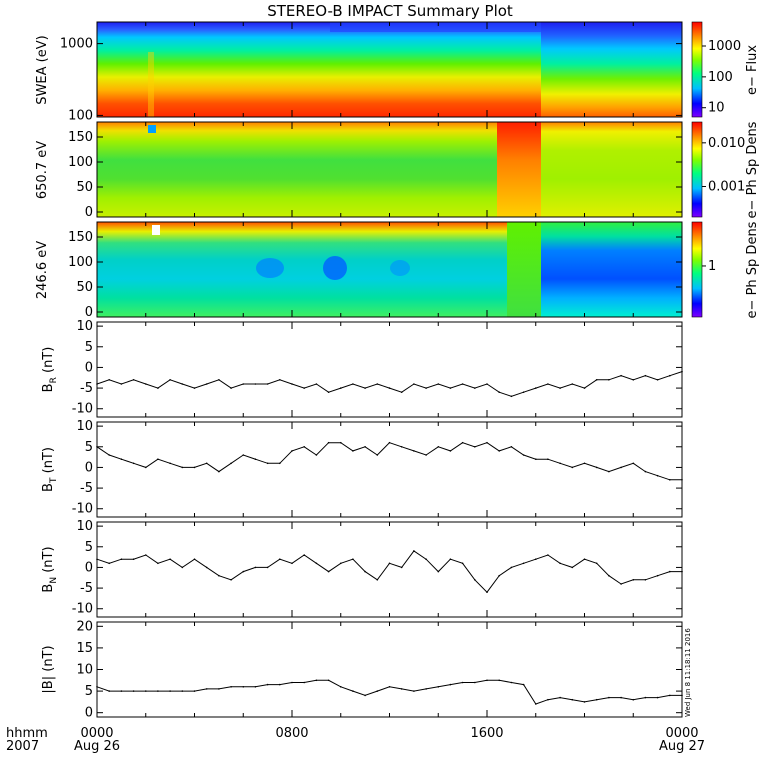 Image resolution: width=780 pixels, height=780 pixels. What do you see at coordinates (697, 269) in the screenshot?
I see `colorbar-p246-scale` at bounding box center [697, 269].